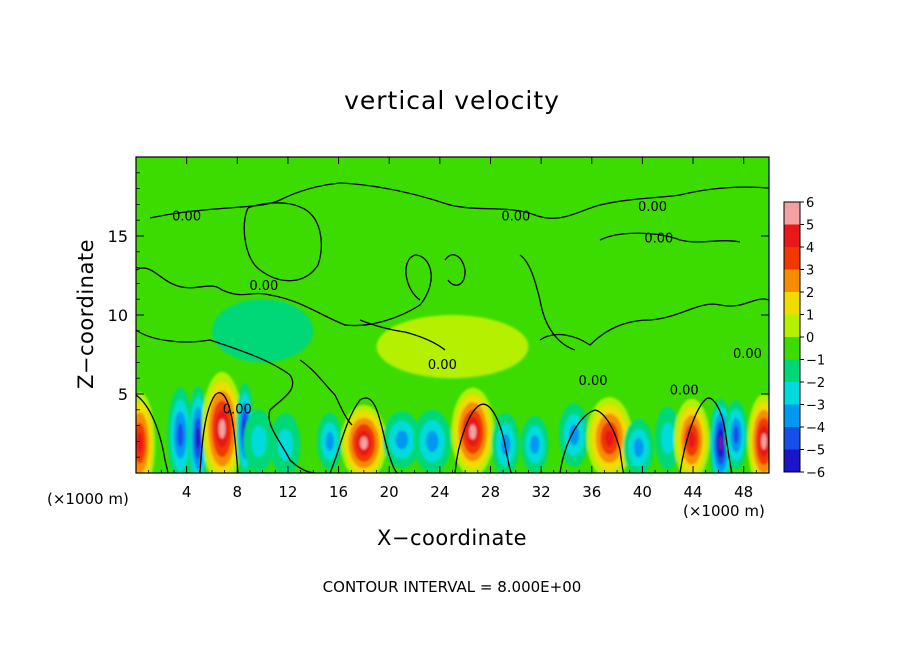 This screenshot has height=654, width=904. Describe the element at coordinates (452, 587) in the screenshot. I see `contour-interval-note: CONTOUR INTERVAL = 8.000E+00` at that location.